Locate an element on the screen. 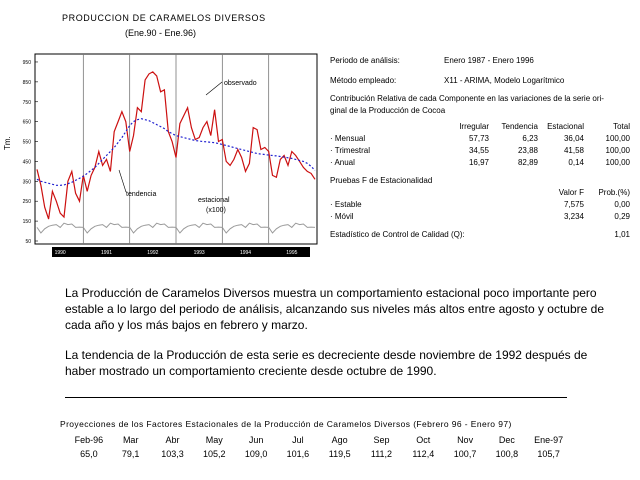 The image size is (640, 480). q-statistic-label: Estadístico de Control de Calidad (Q): is located at coordinates (397, 234).